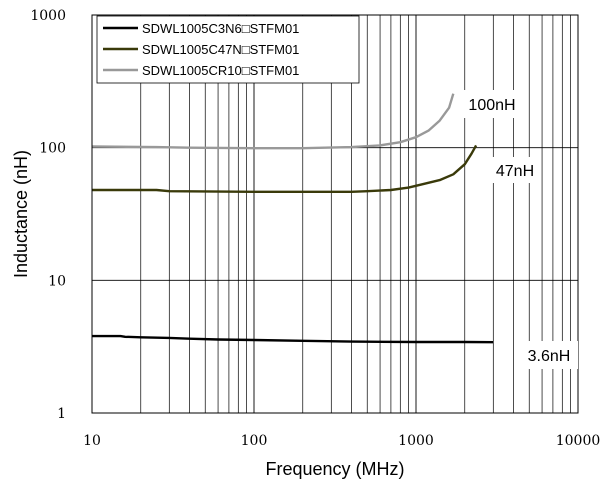  Describe the element at coordinates (578, 441) in the screenshot. I see `x-tick-label: 10000` at that location.